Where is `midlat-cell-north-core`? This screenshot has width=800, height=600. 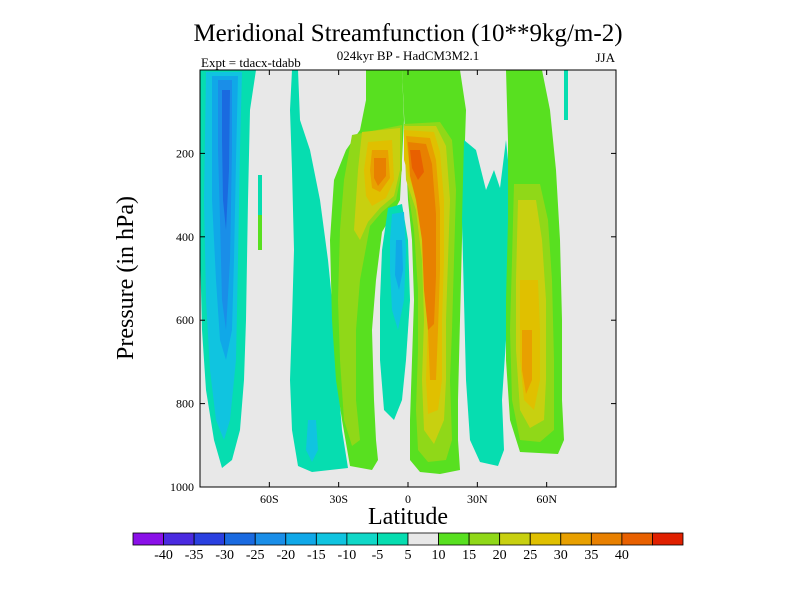
midlat-cell-north-core is located at coordinates (527, 362).